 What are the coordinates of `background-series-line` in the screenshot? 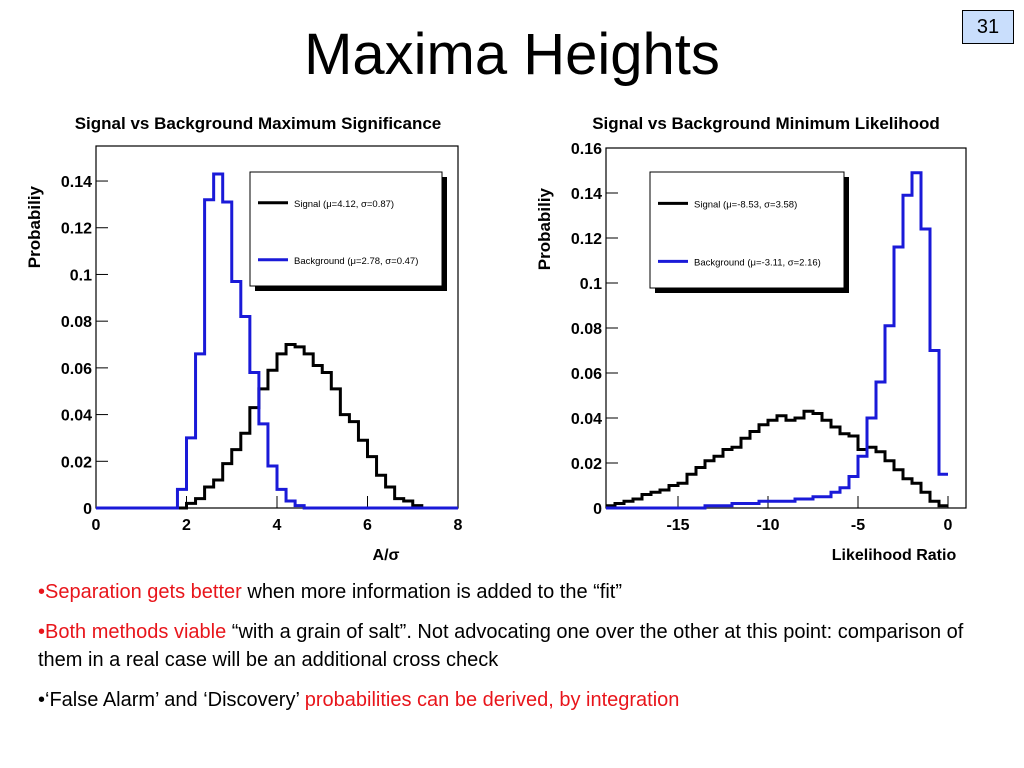 It's located at (777, 340).